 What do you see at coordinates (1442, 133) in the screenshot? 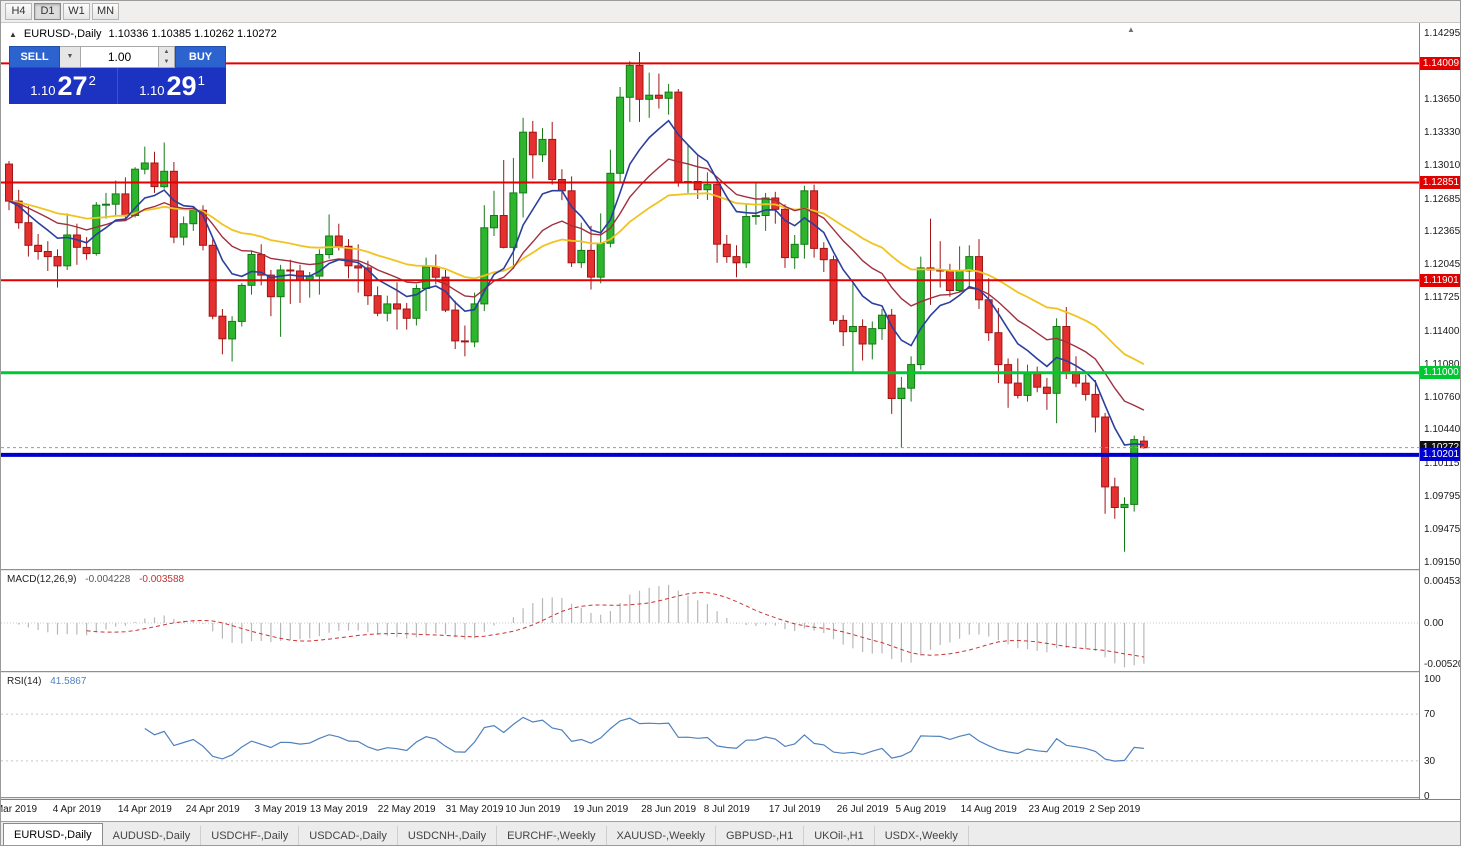
I see `price-scale-label: 1.13330` at bounding box center [1442, 133].